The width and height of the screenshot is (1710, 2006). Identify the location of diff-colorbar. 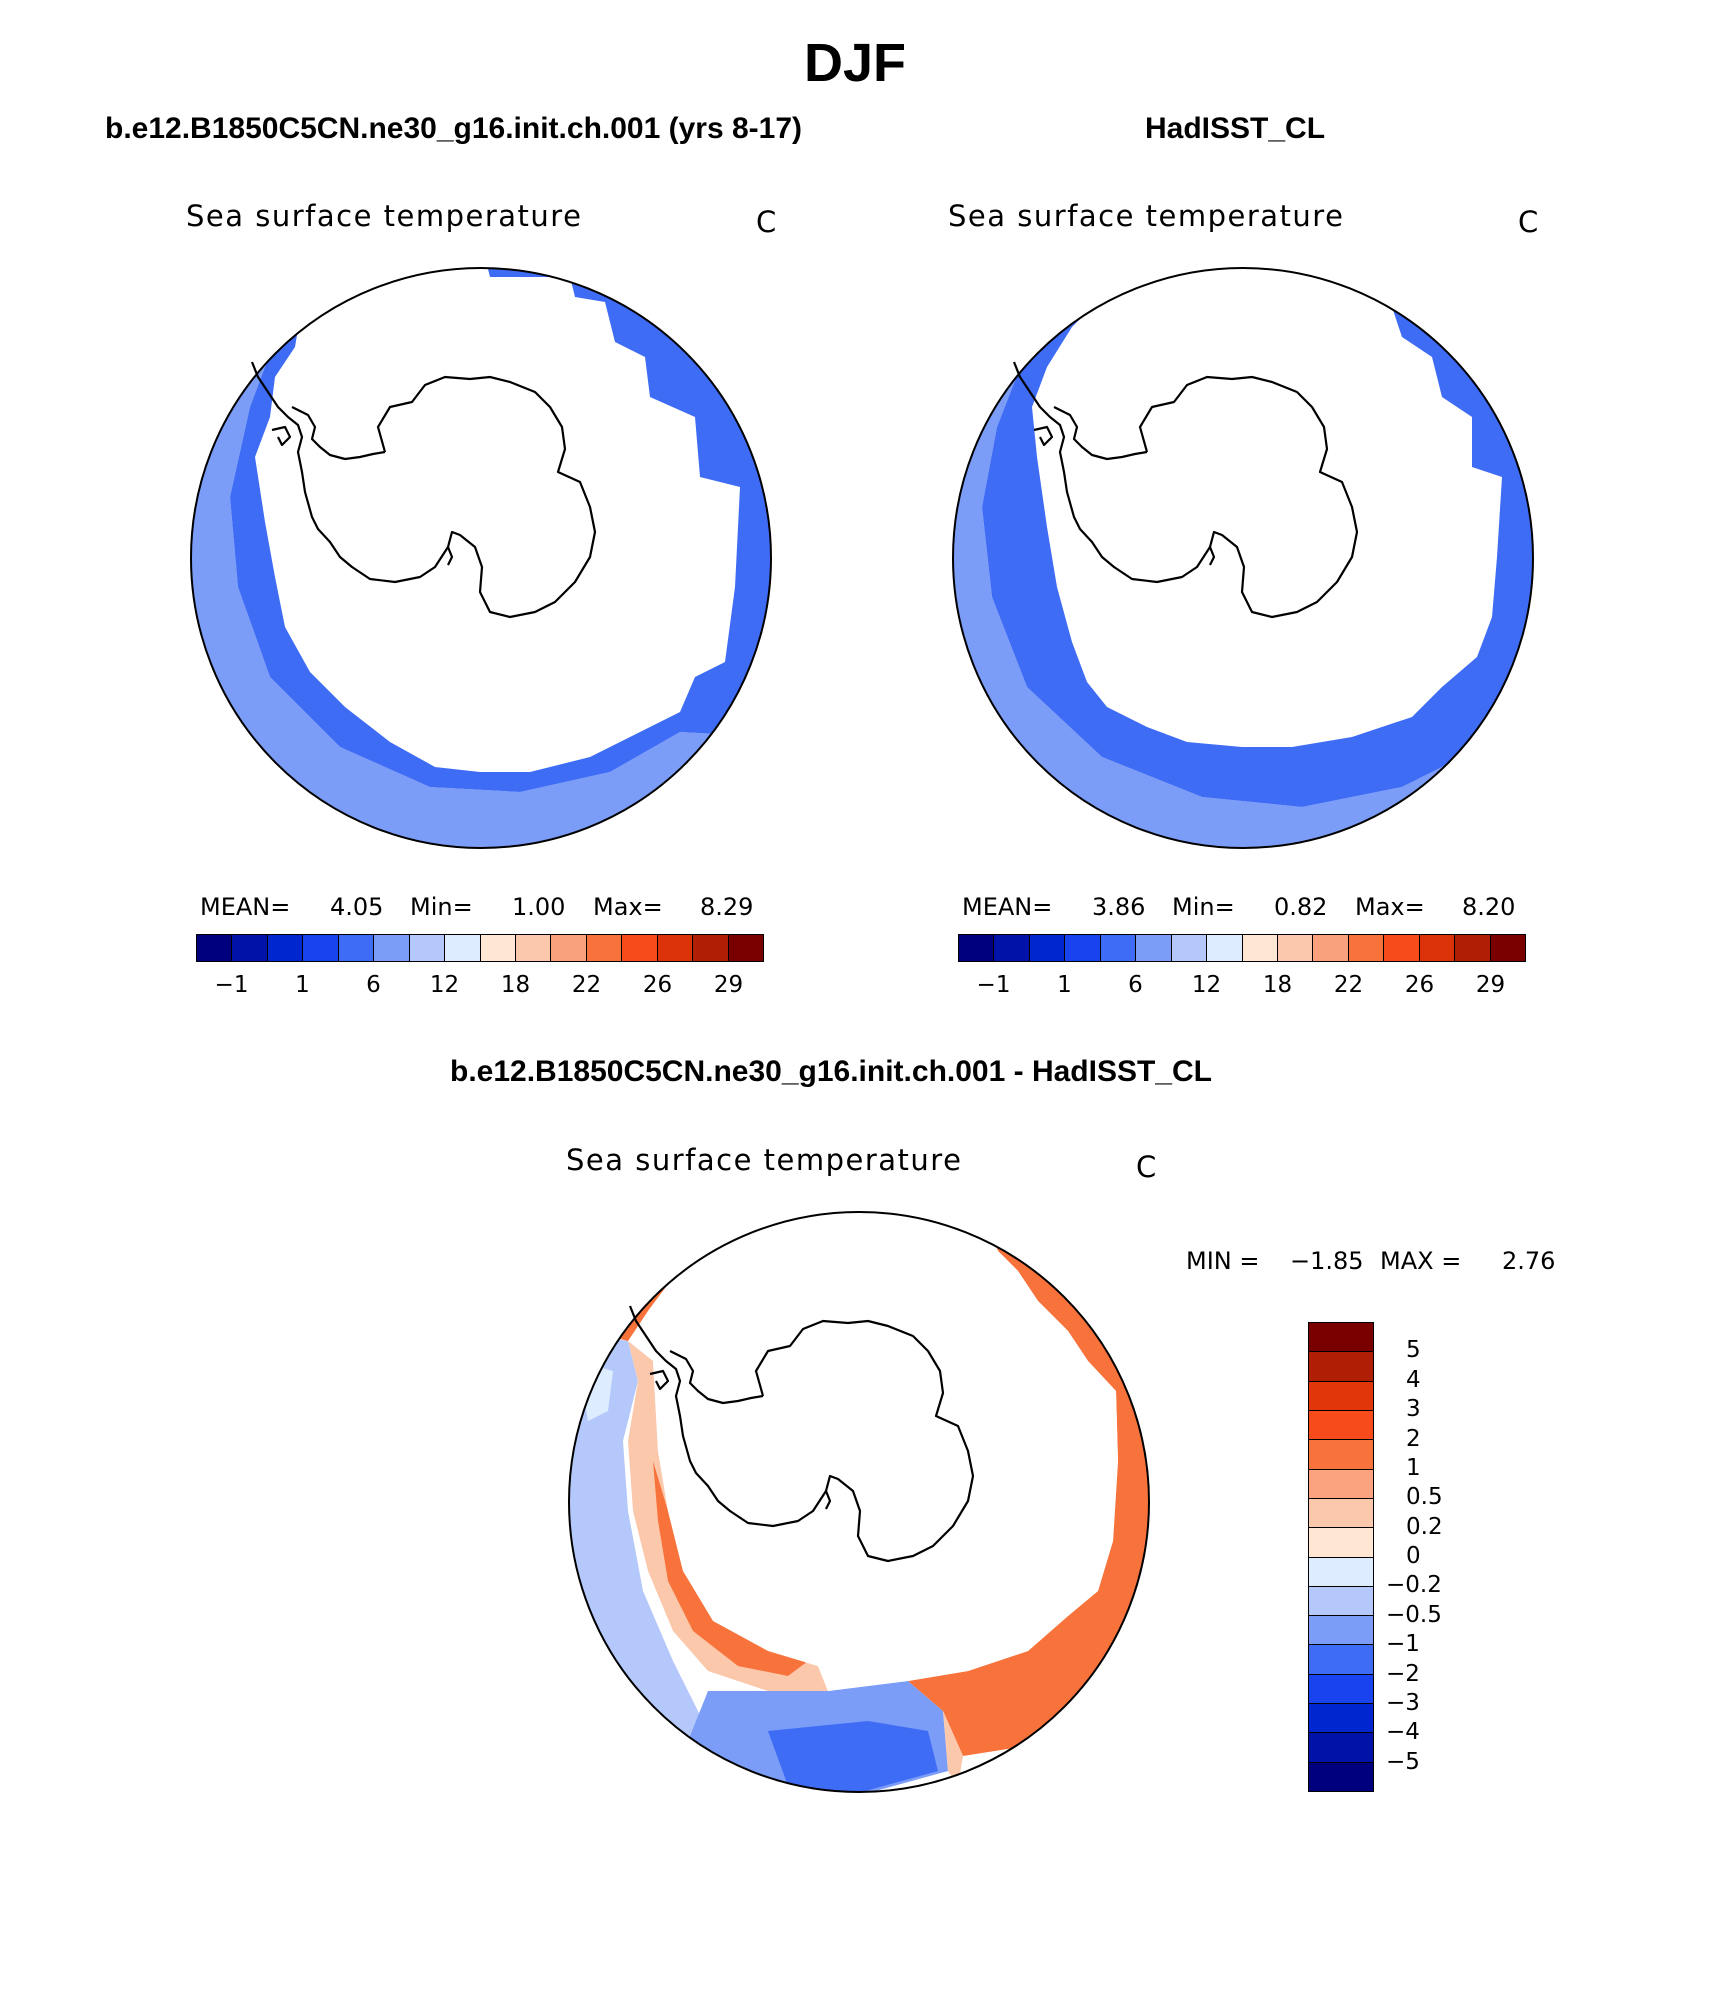
(1341, 1557).